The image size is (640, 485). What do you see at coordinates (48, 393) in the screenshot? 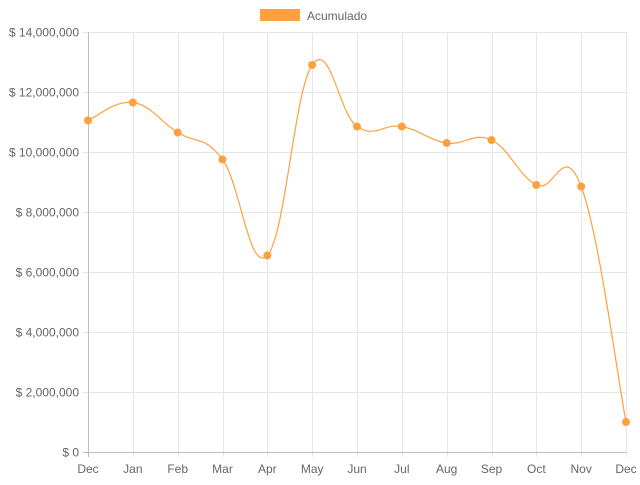
I see `y-tick-label: $ 2,000,000` at bounding box center [48, 393].